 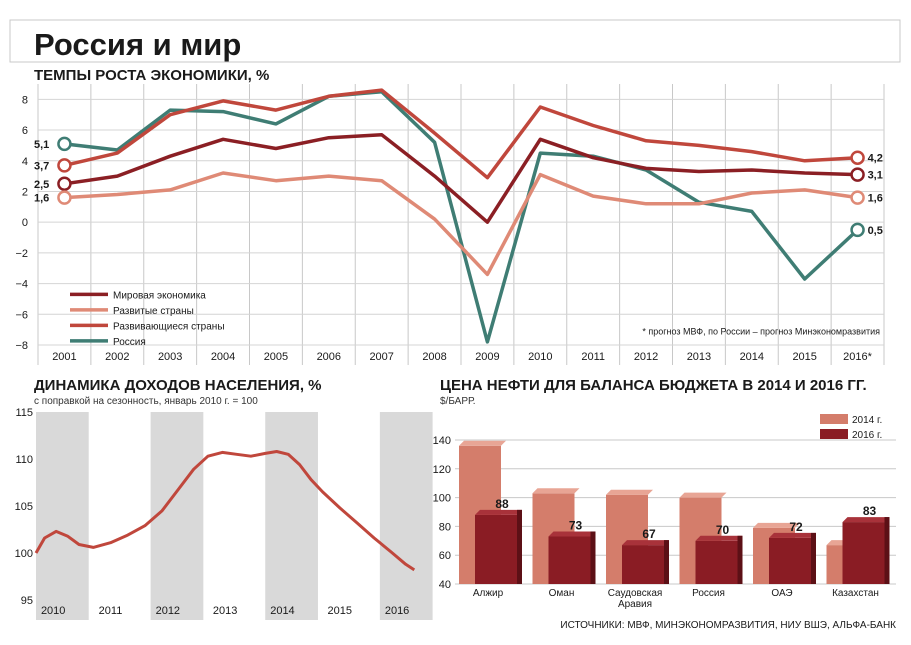 I want to click on y-tick-label: −6, so click(x=21, y=315).